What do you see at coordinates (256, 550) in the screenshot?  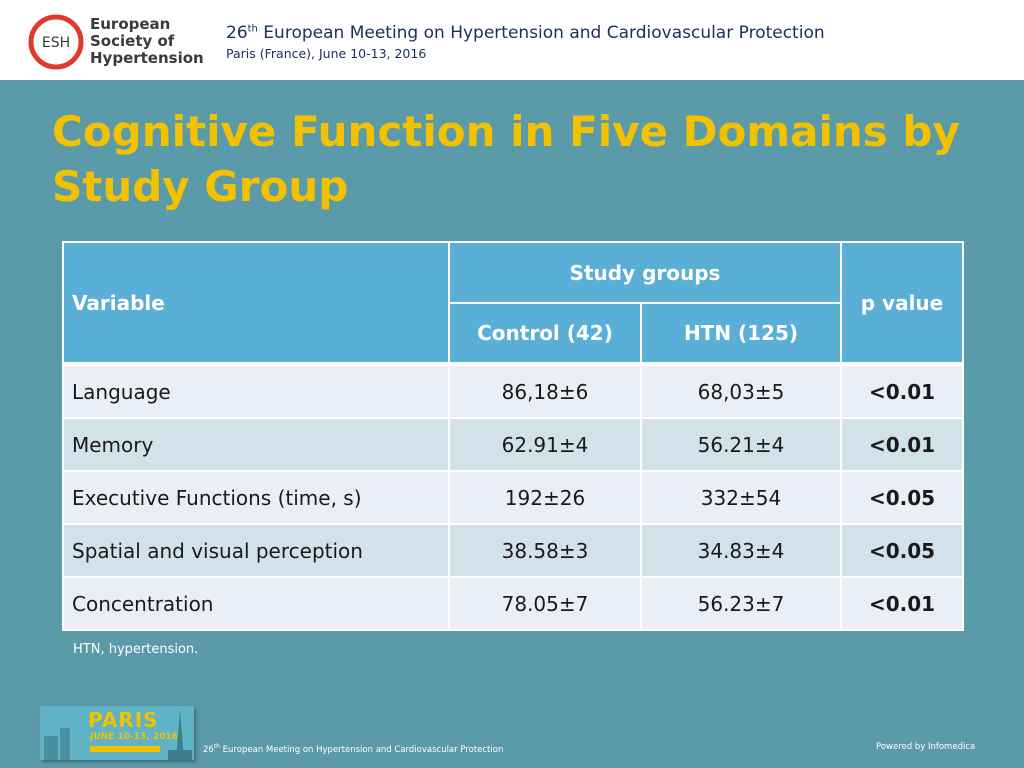 I see `cell-variable: Spatial and visual perception` at bounding box center [256, 550].